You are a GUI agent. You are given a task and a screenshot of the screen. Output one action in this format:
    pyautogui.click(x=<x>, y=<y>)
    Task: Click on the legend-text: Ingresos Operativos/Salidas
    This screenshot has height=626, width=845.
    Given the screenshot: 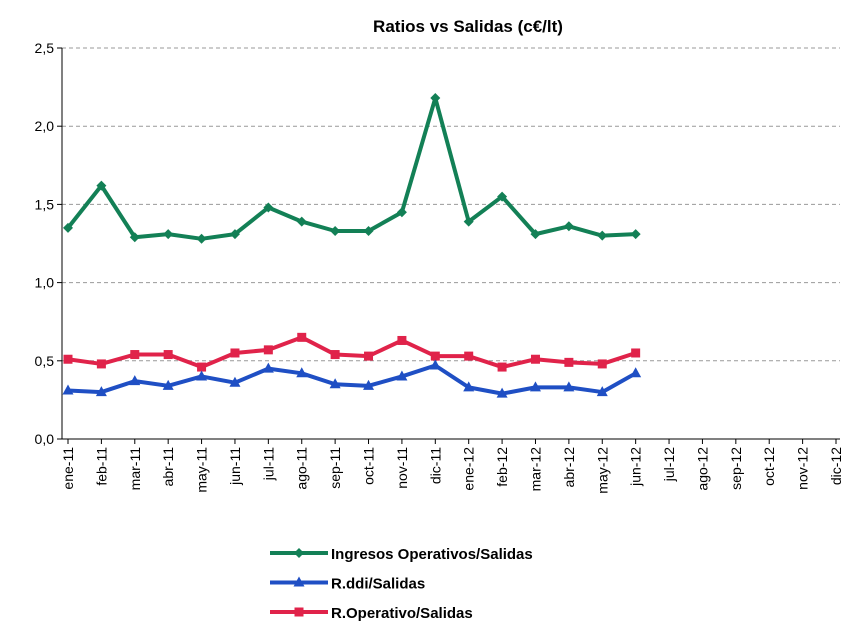 What is the action you would take?
    pyautogui.click(x=432, y=554)
    